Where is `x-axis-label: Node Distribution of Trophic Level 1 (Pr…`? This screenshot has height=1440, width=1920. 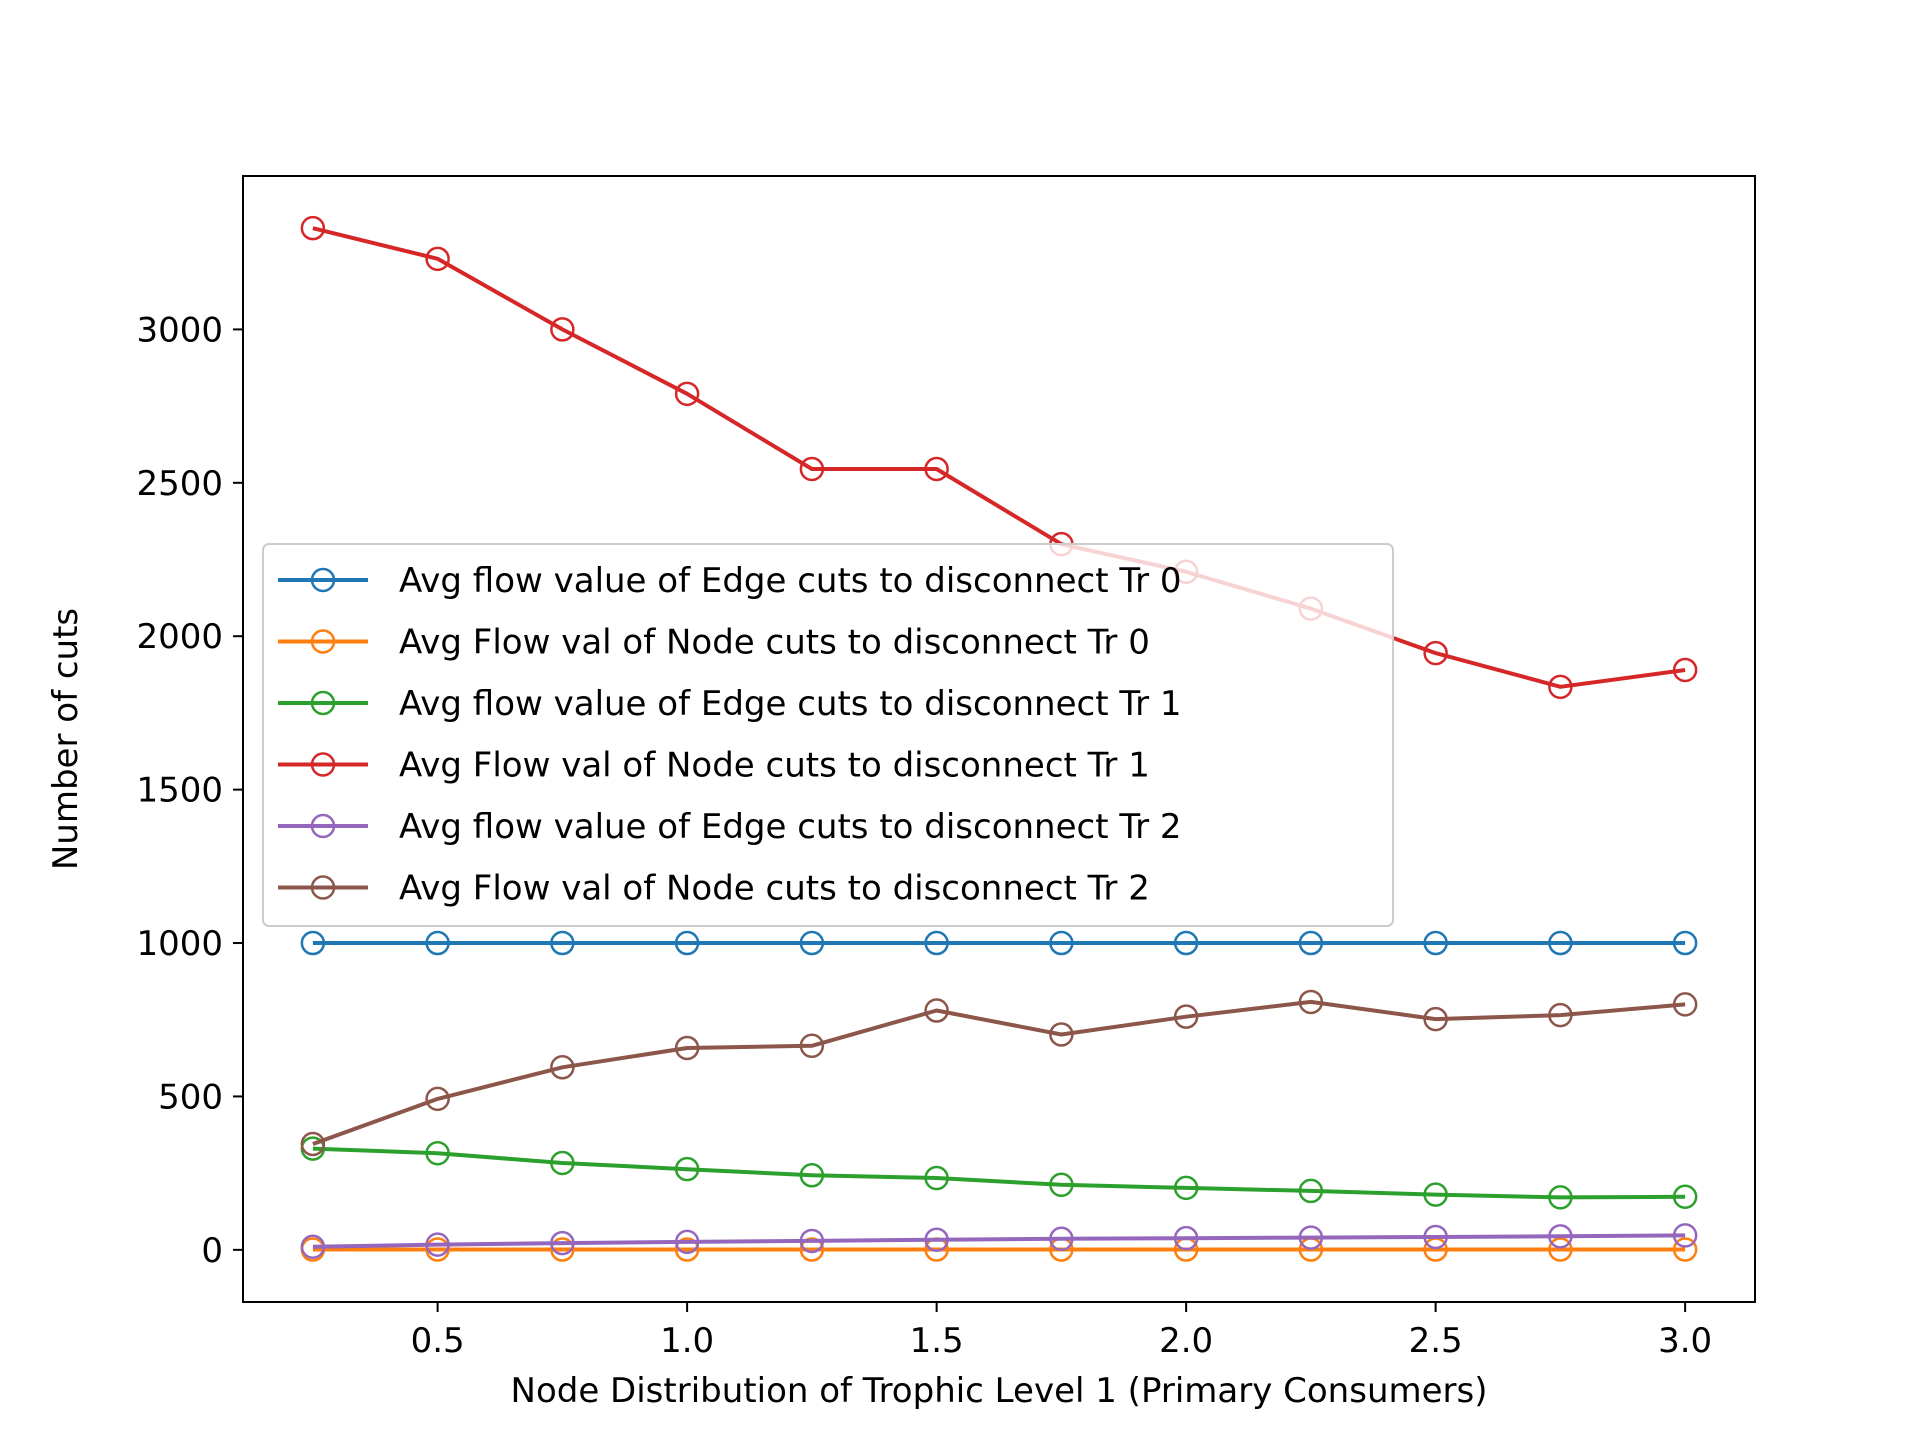
x-axis-label: Node Distribution of Trophic Level 1 (Pr… is located at coordinates (999, 1391).